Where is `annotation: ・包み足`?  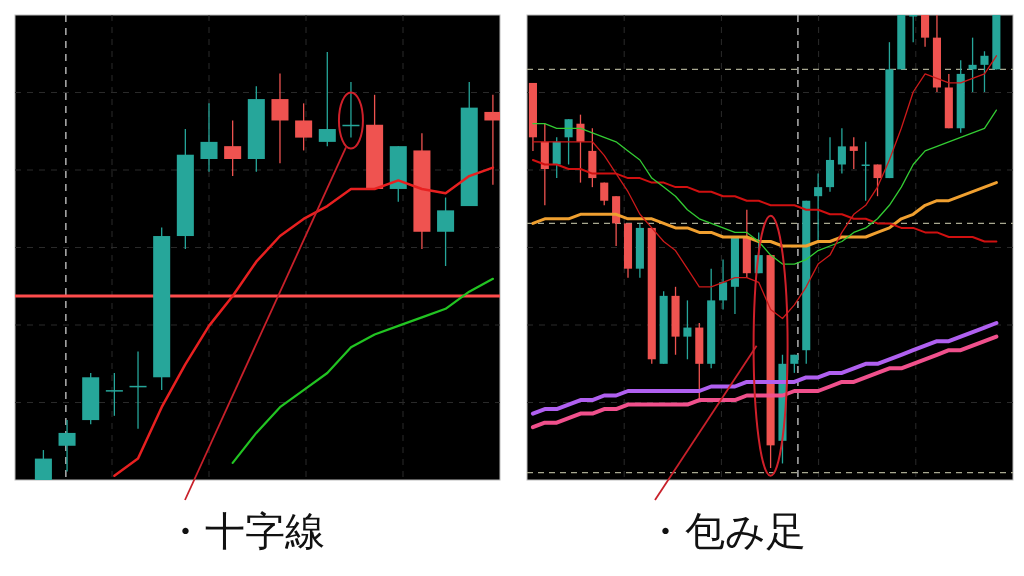 annotation: ・包み足 is located at coordinates (725, 531).